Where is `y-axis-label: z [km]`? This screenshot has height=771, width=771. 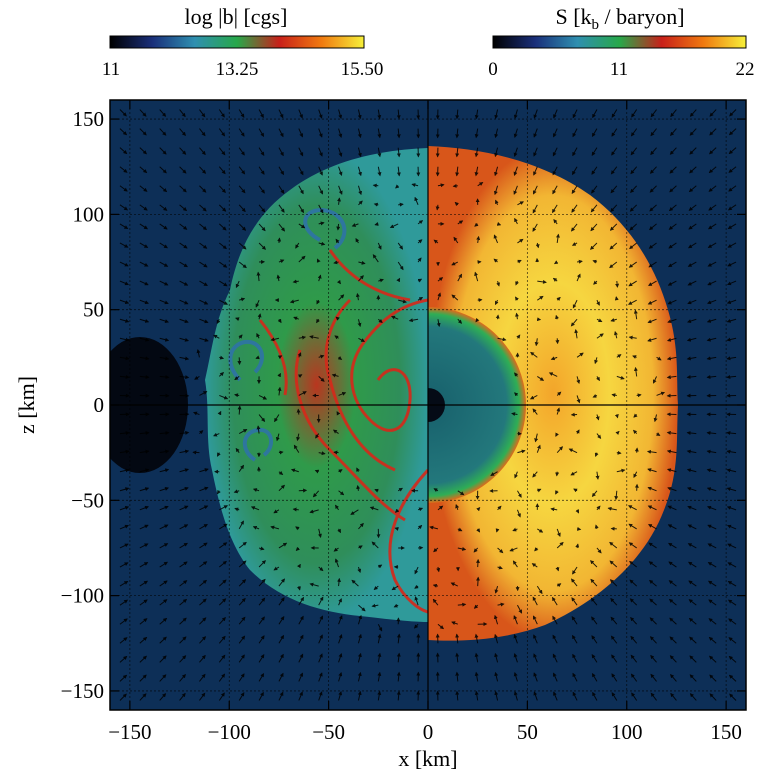
y-axis-label: z [km] is located at coordinates (26, 405).